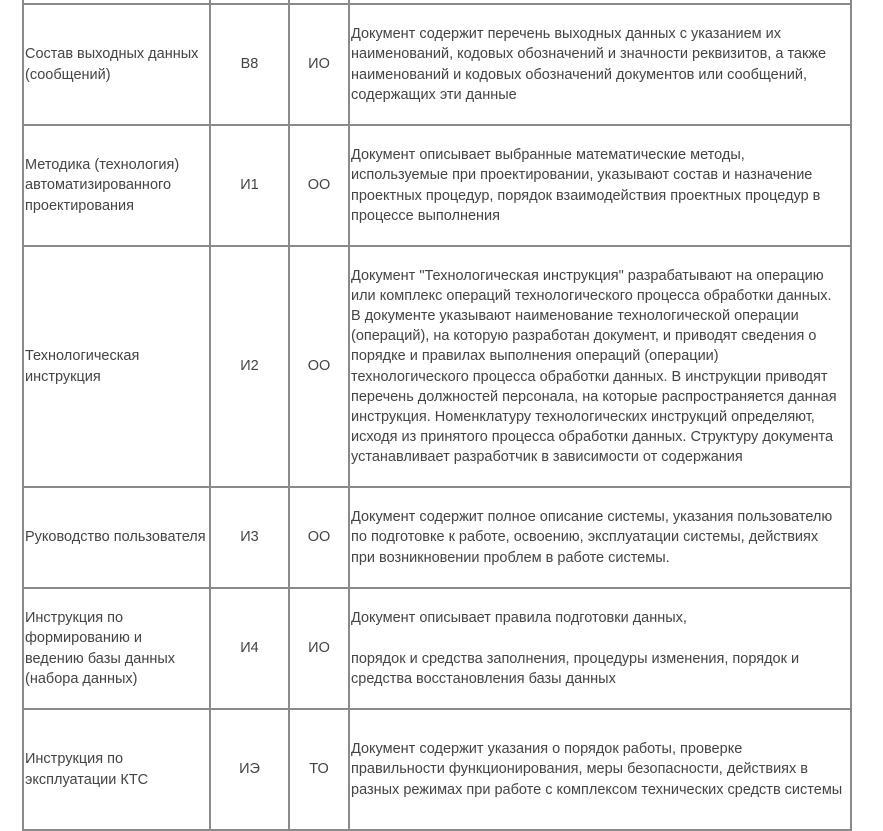 The height and width of the screenshot is (831, 883). Describe the element at coordinates (249, 648) in the screenshot. I see `document-code: И4` at that location.